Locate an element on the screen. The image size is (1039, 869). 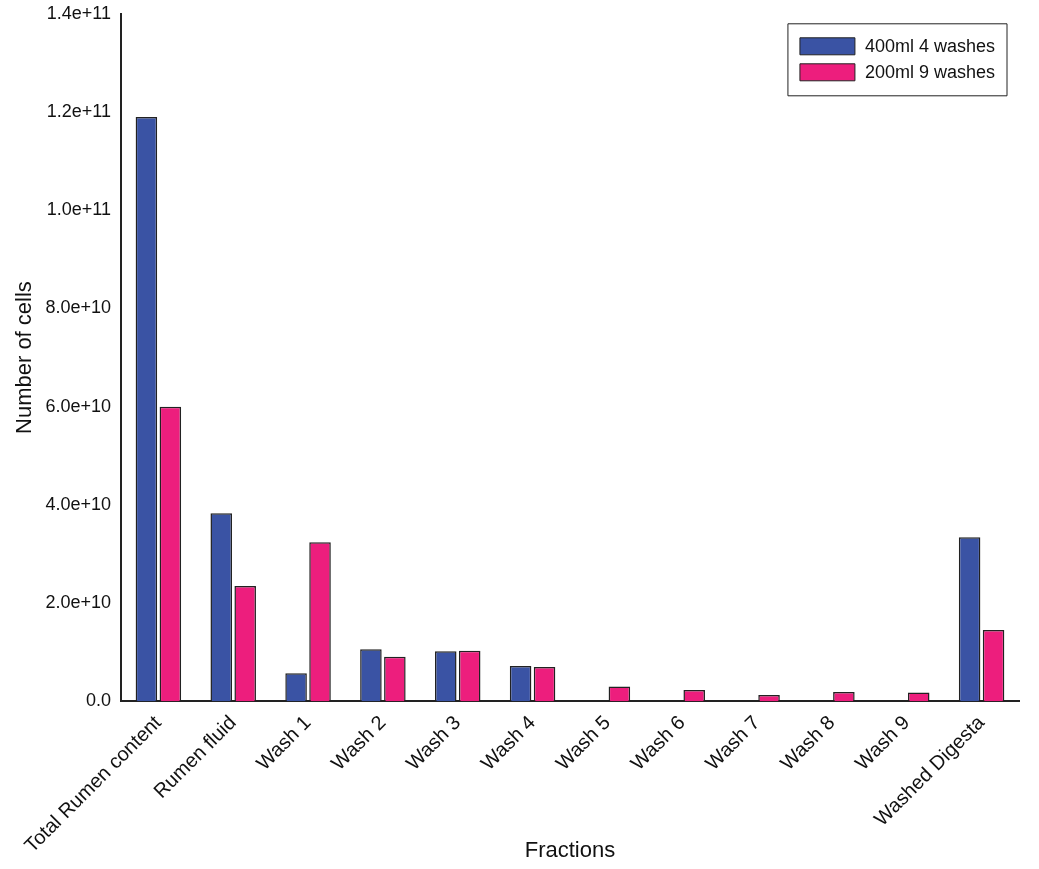
y-tick-label: 6.0e+10 is located at coordinates (78, 405).